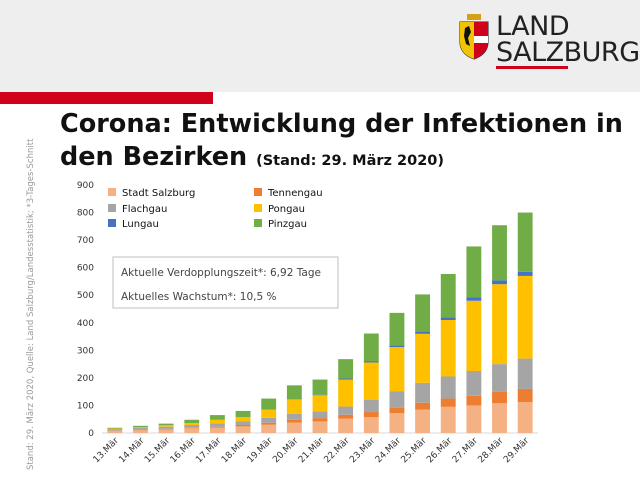  I want to click on x-tick-label: 25.Mär, so click(414, 450).